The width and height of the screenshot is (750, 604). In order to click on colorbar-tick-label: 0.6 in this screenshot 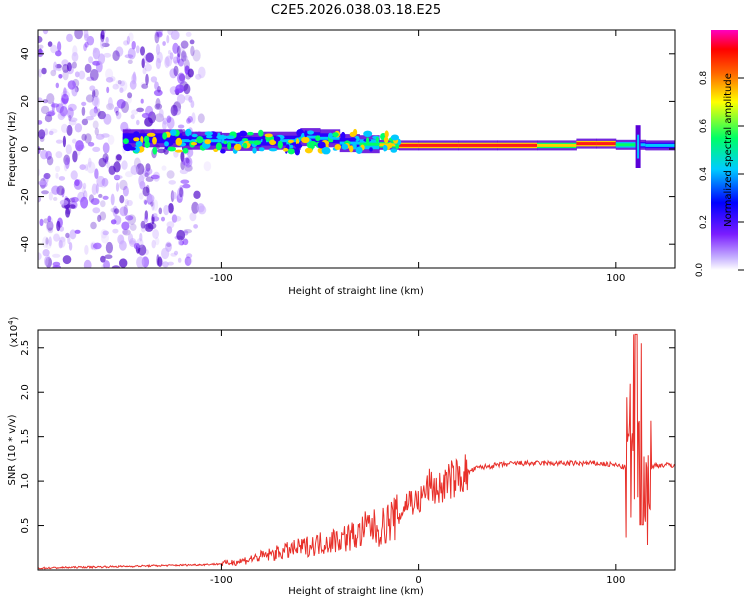, I will do `click(704, 126)`.